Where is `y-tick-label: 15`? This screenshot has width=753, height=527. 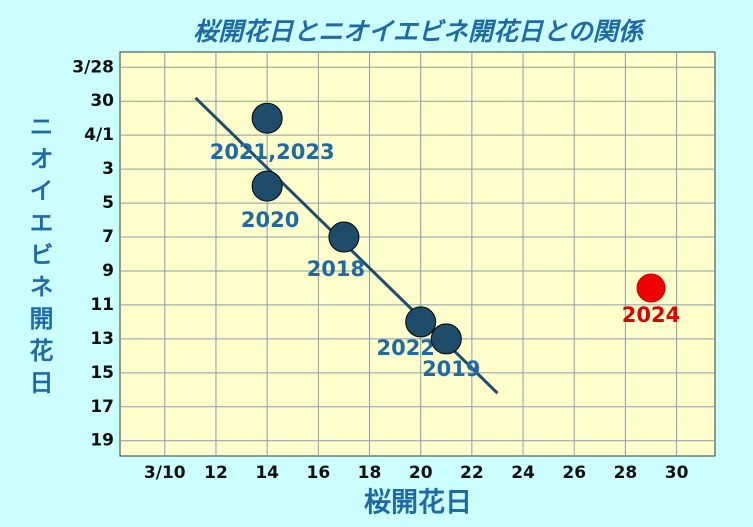
y-tick-label: 15 is located at coordinates (102, 373).